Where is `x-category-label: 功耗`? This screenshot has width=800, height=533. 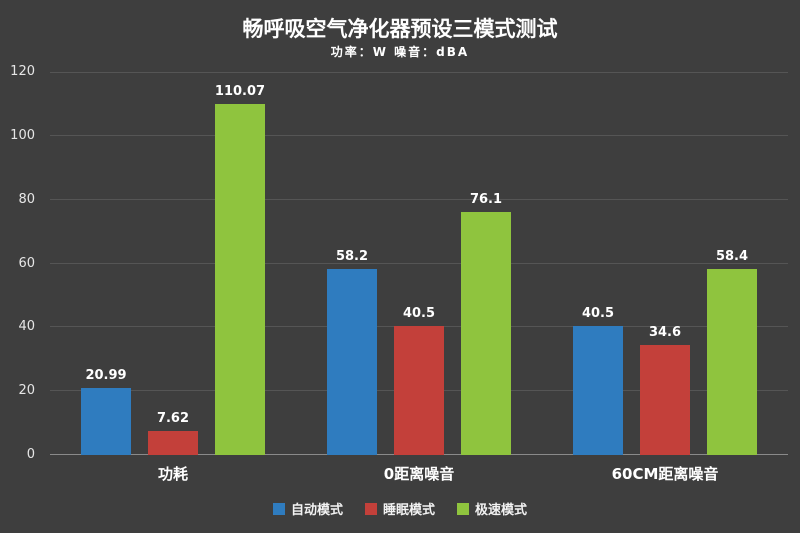
x-category-label: 功耗 is located at coordinates (172, 474).